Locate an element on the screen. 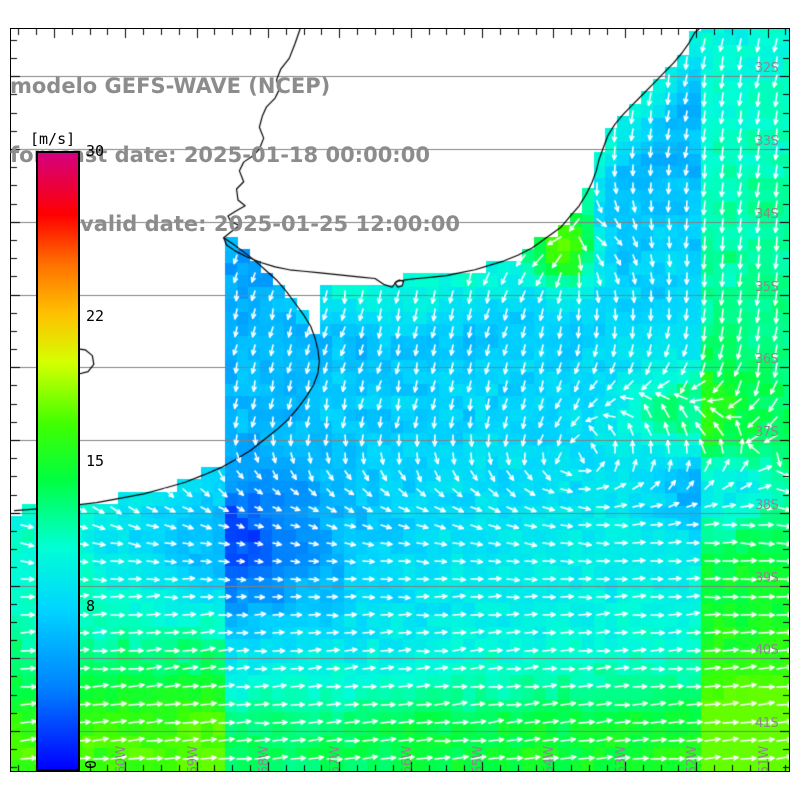 The height and width of the screenshot is (800, 800). lon-label-57W: 57W is located at coordinates (336, 758).